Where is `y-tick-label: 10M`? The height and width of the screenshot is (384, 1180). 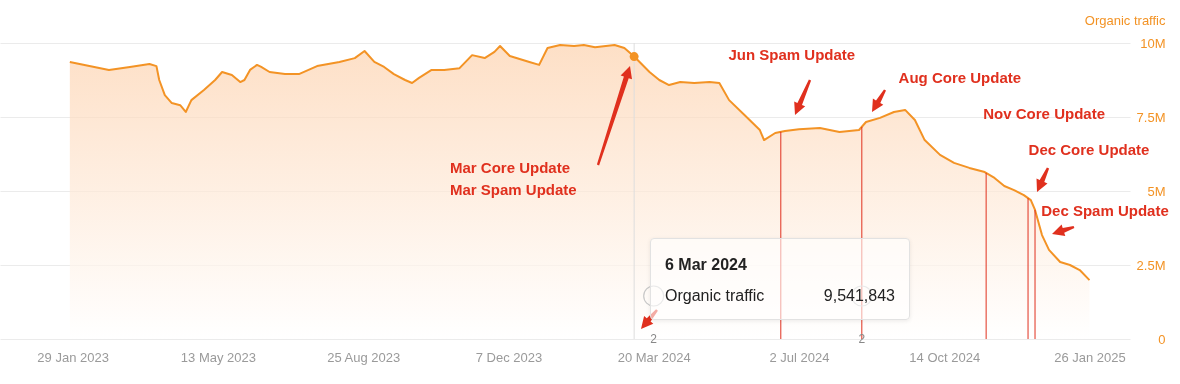
y-tick-label: 10M is located at coordinates (1153, 43).